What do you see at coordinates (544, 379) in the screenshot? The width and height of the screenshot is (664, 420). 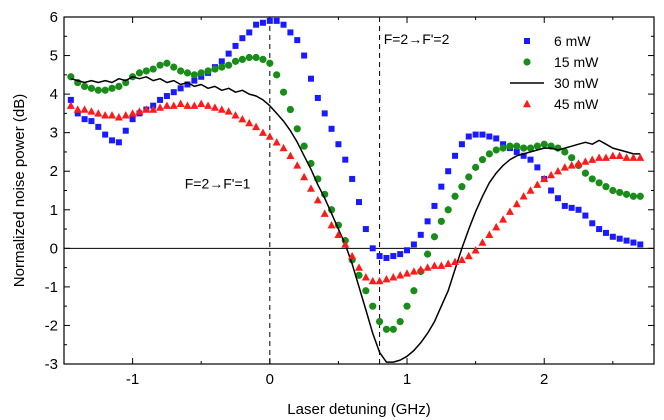 I see `x-tick-label: 2` at bounding box center [544, 379].